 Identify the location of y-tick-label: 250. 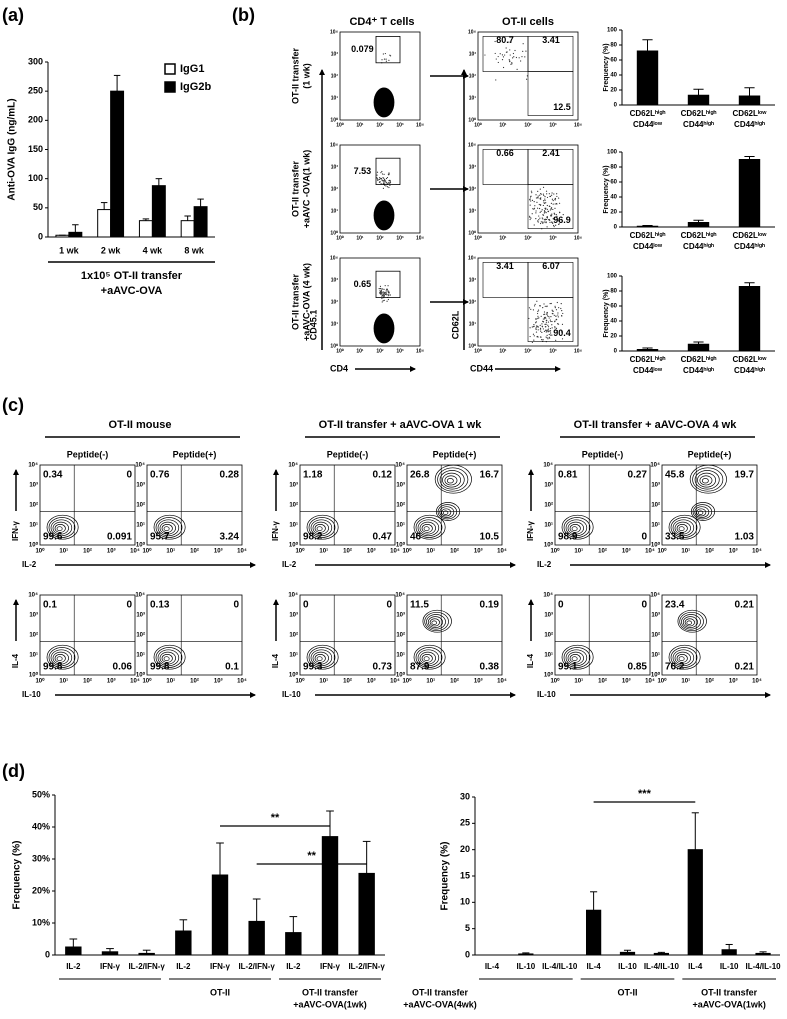
(35, 91).